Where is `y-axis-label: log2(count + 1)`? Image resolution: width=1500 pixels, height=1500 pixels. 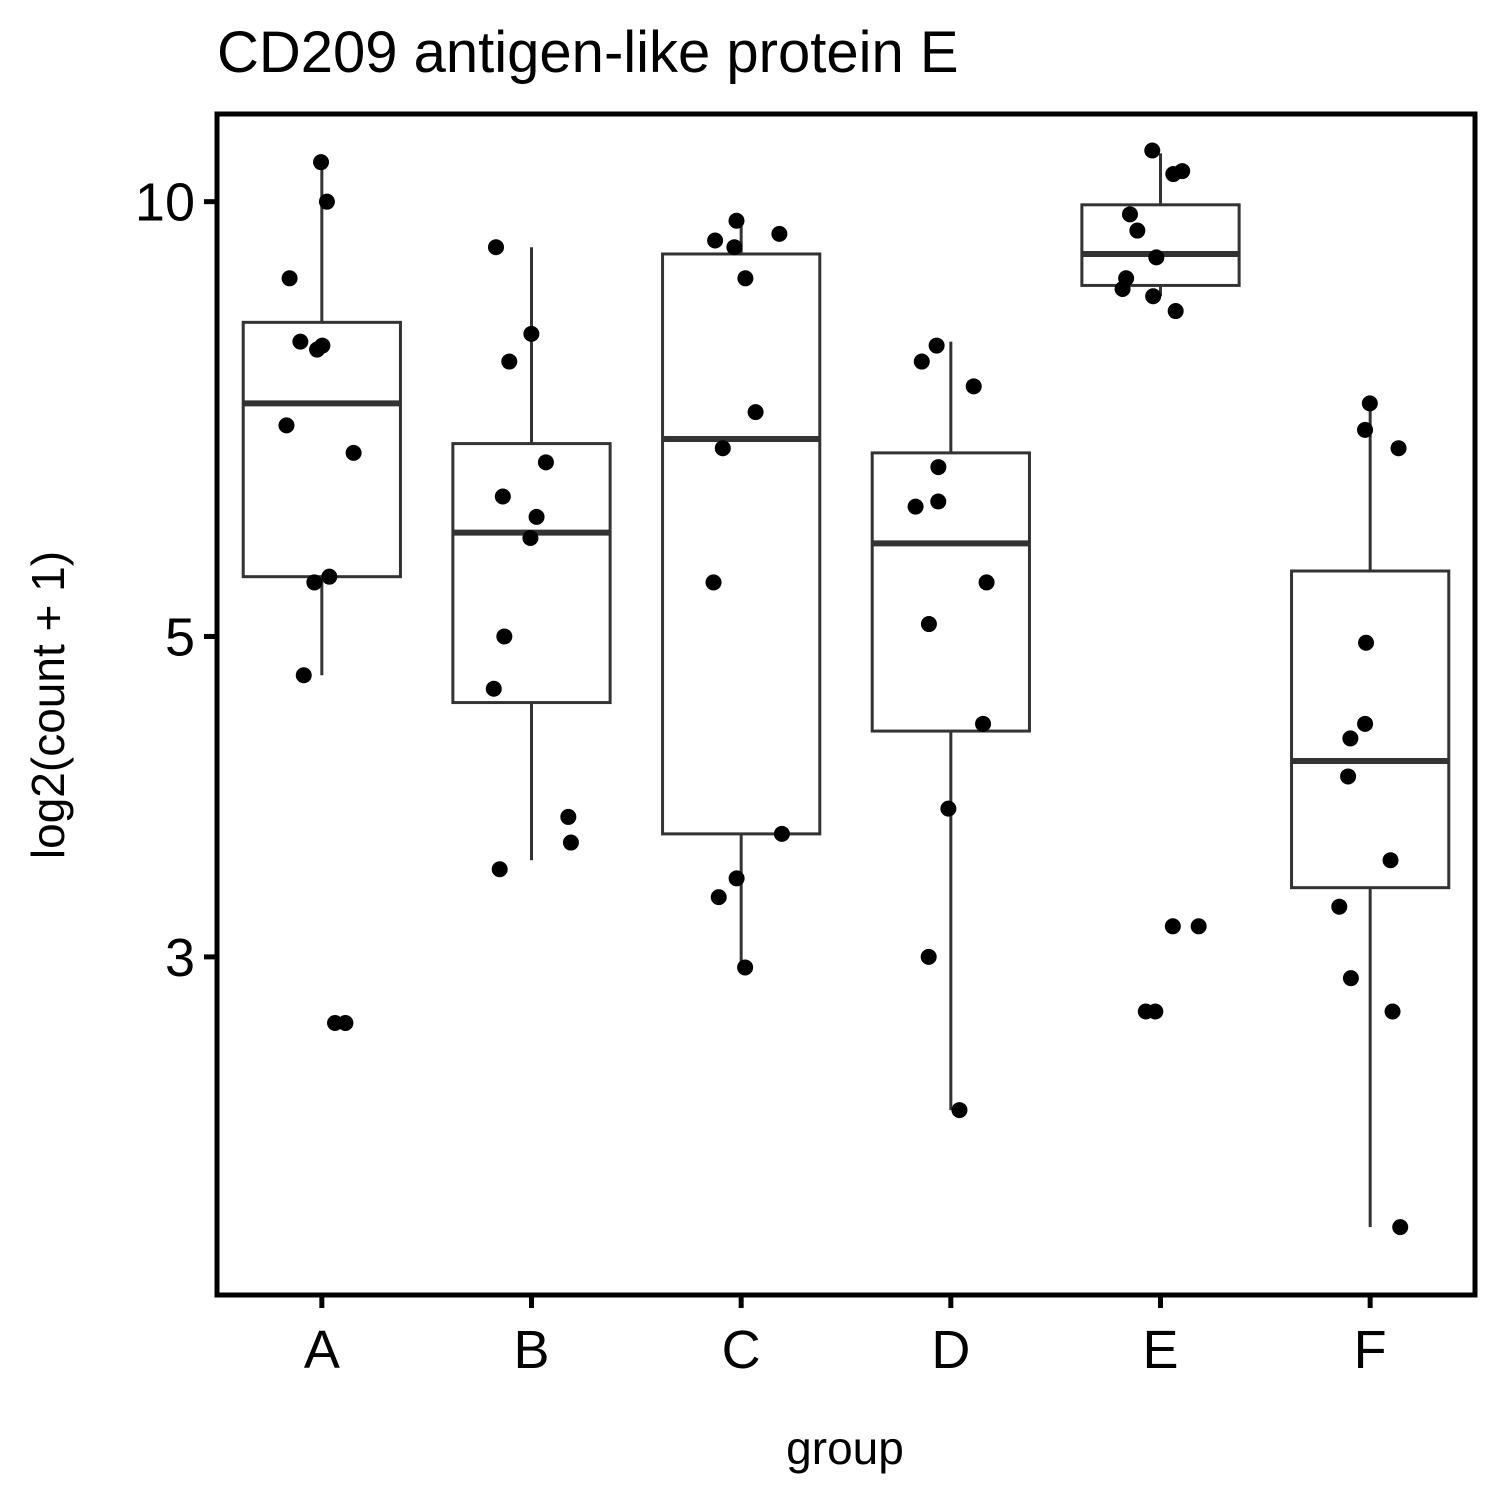 y-axis-label: log2(count + 1) is located at coordinates (48, 705).